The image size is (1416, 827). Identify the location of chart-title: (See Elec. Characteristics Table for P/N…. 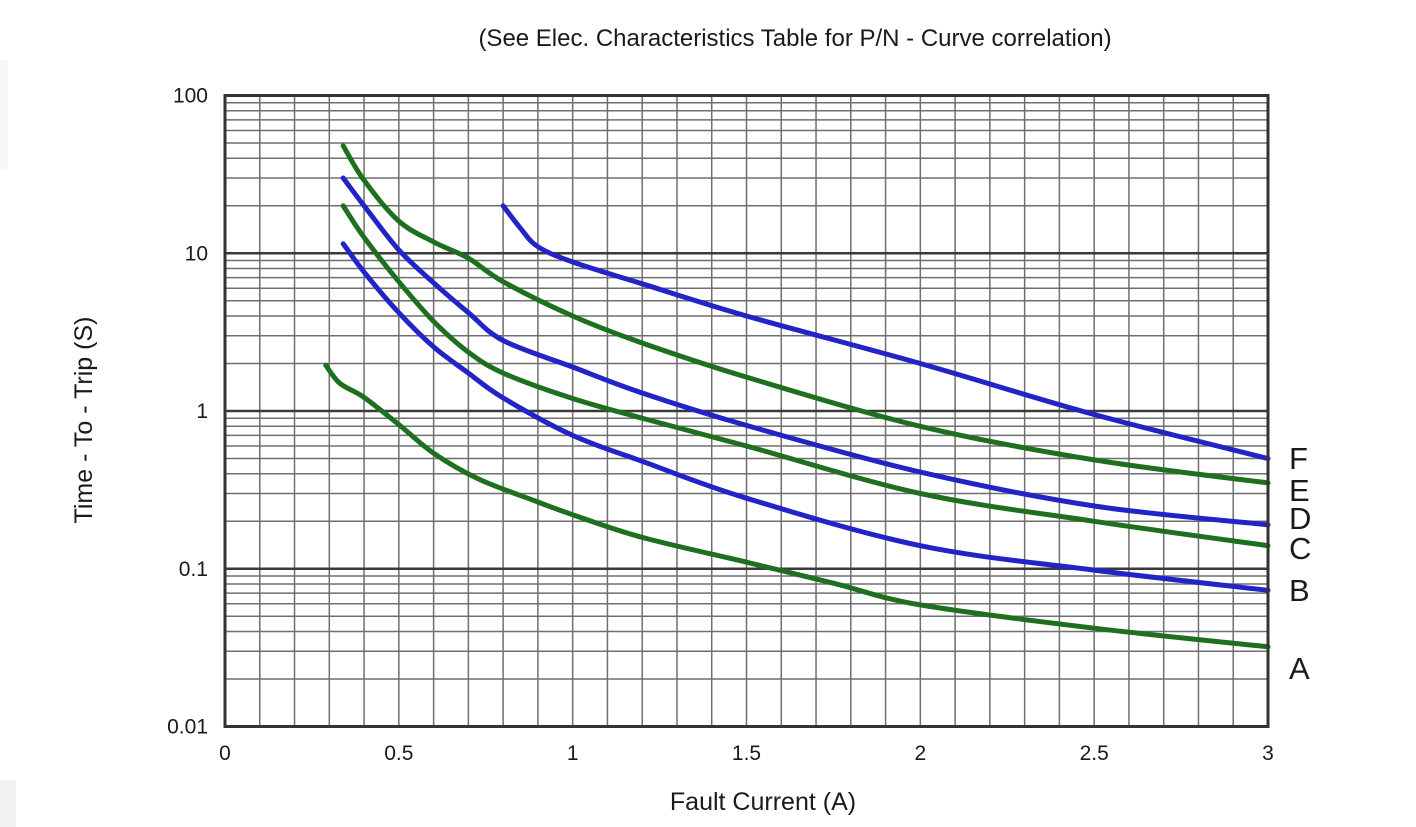
(794, 38).